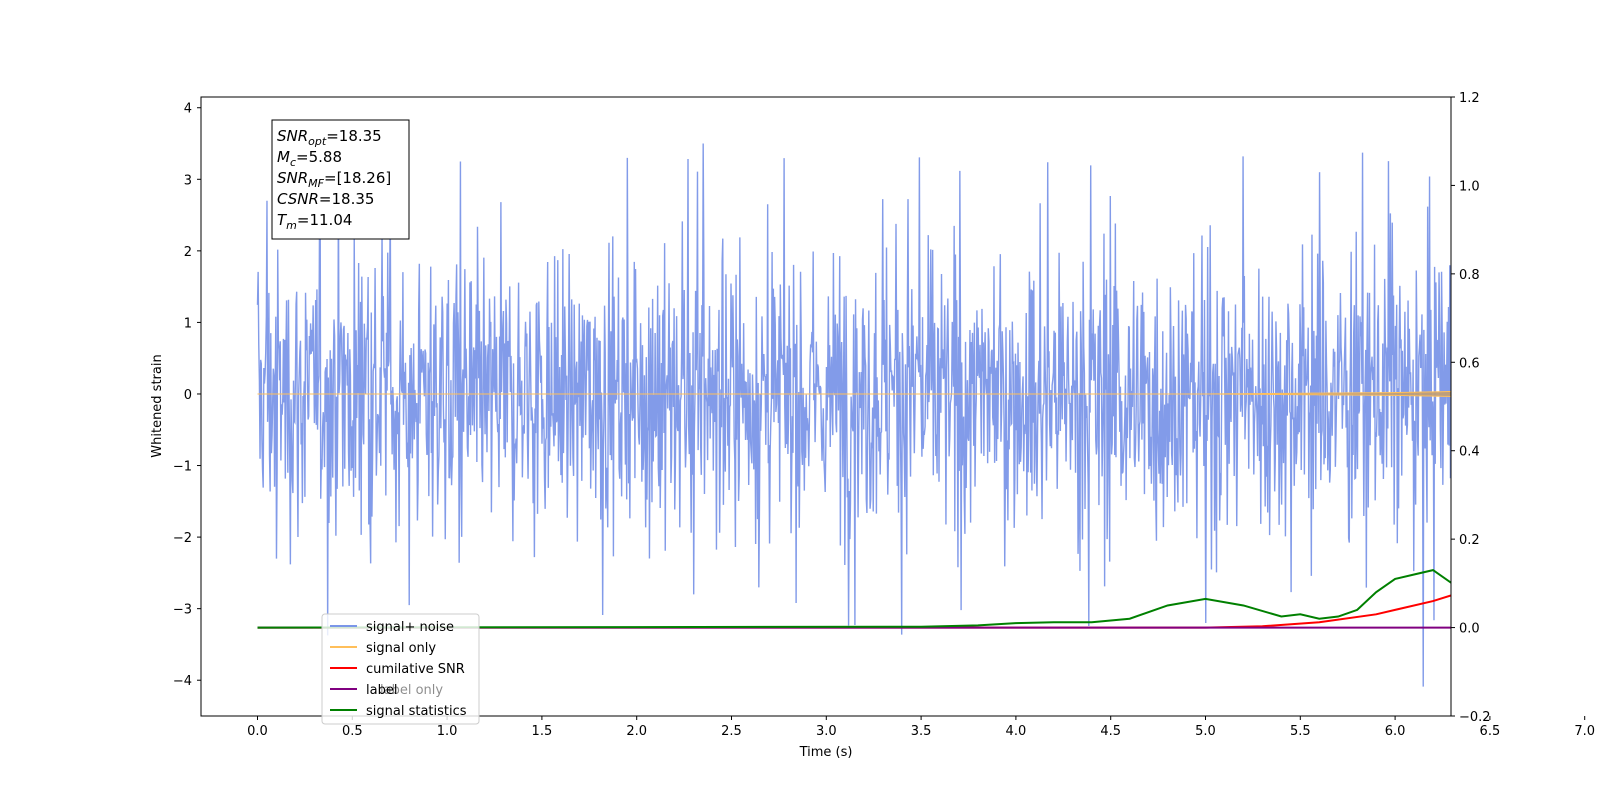 This screenshot has height=800, width=1600. Describe the element at coordinates (410, 627) in the screenshot. I see `legend-label: signal+ noise` at that location.